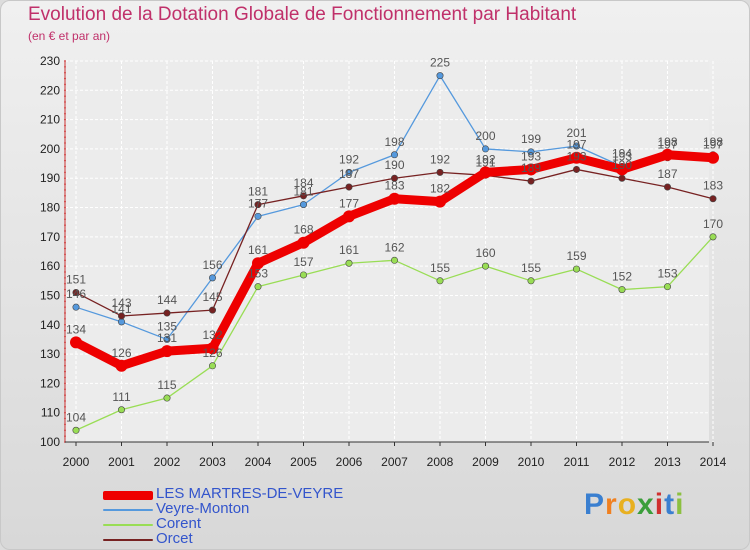 The image size is (750, 550). Describe the element at coordinates (394, 247) in the screenshot. I see `data-label: 162` at that location.